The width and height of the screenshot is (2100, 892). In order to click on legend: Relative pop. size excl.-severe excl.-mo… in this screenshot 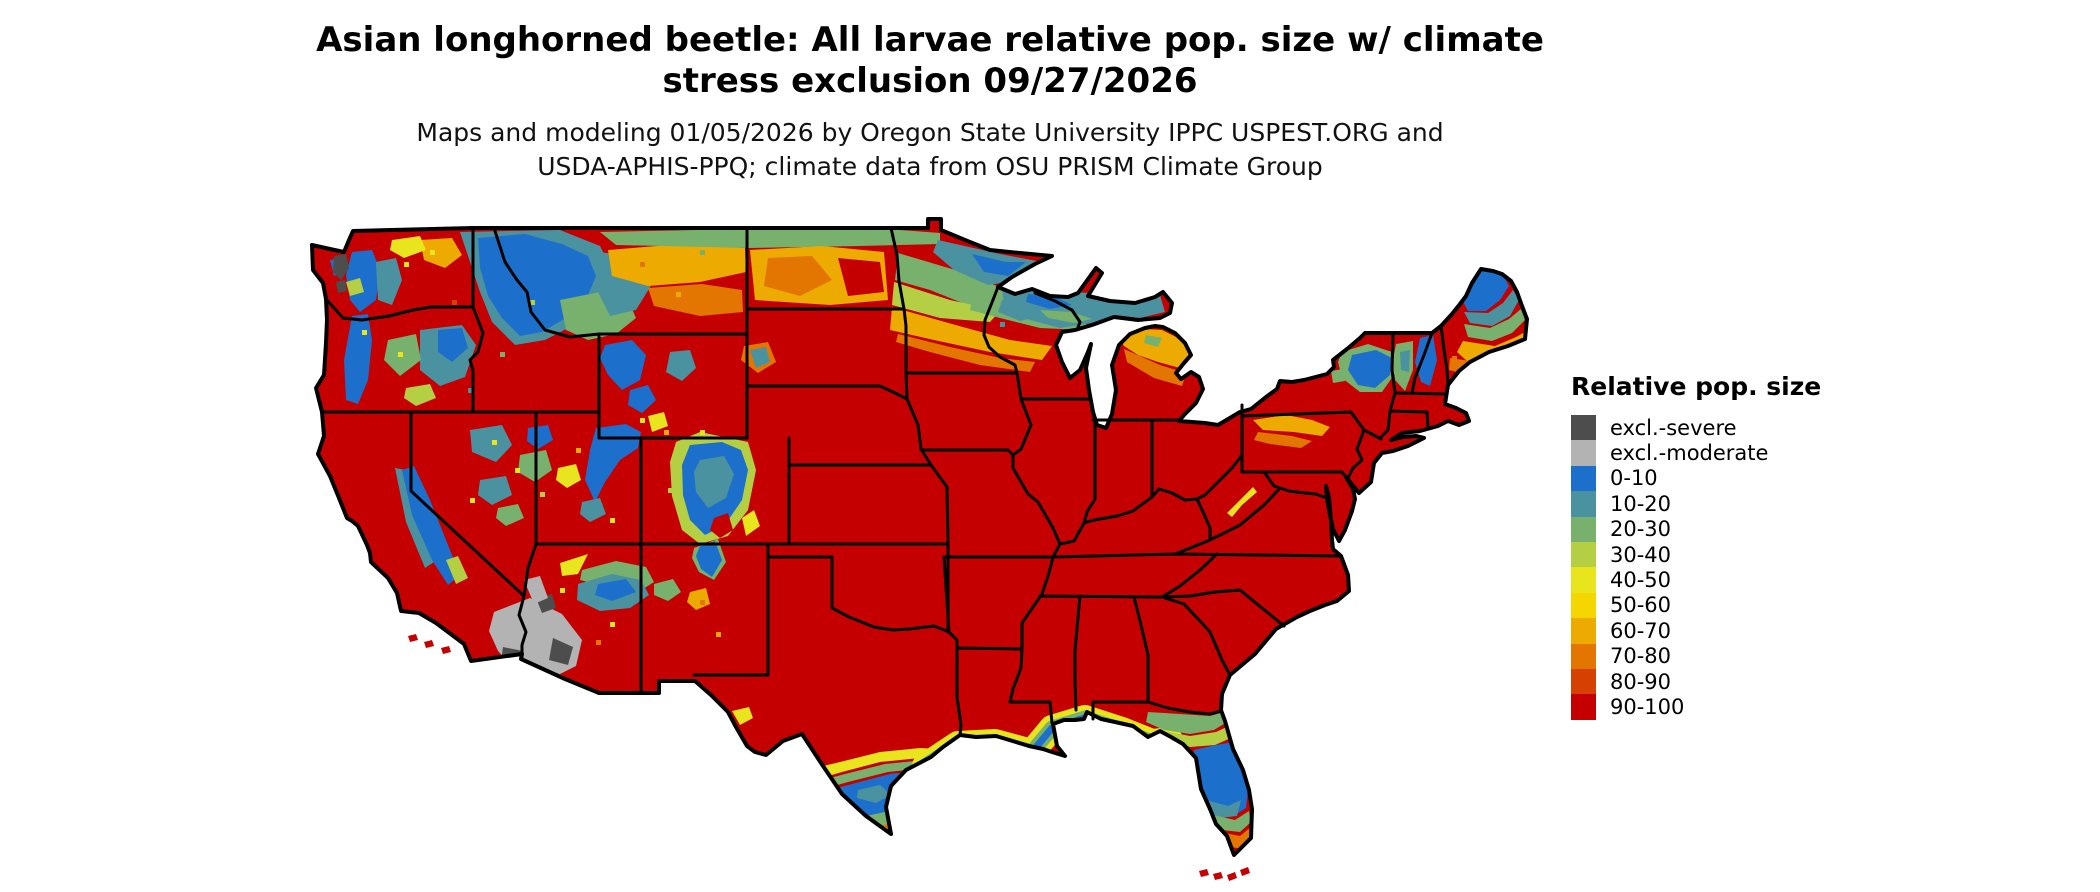, I will do `click(1721, 546)`.